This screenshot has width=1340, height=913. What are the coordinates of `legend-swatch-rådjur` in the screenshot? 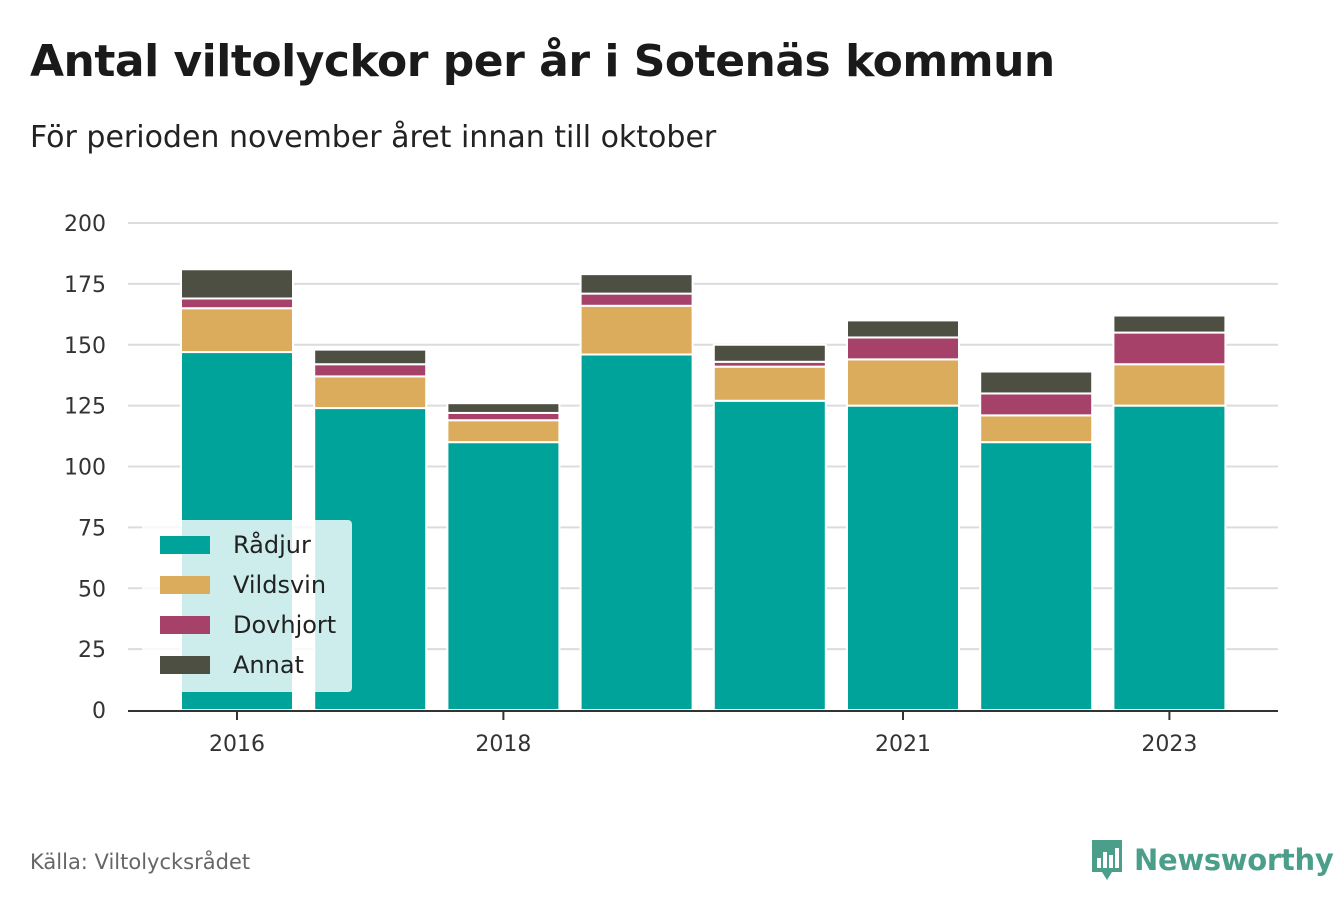 It's located at (185, 545).